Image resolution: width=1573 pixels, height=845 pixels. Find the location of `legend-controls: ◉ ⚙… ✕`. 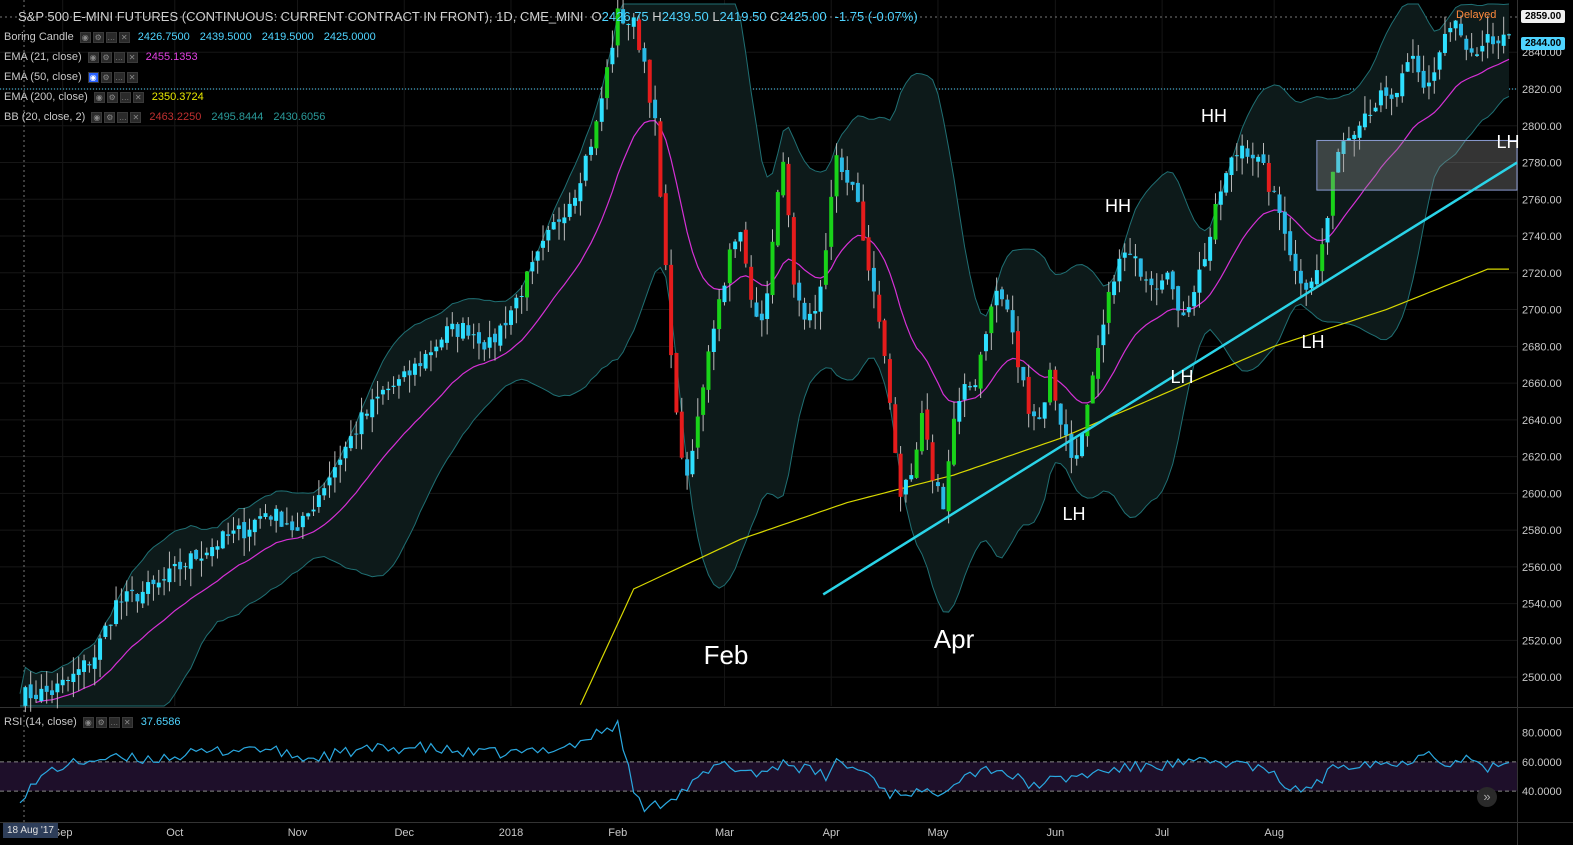

legend-controls: ◉ ⚙… ✕ is located at coordinates (104, 37).